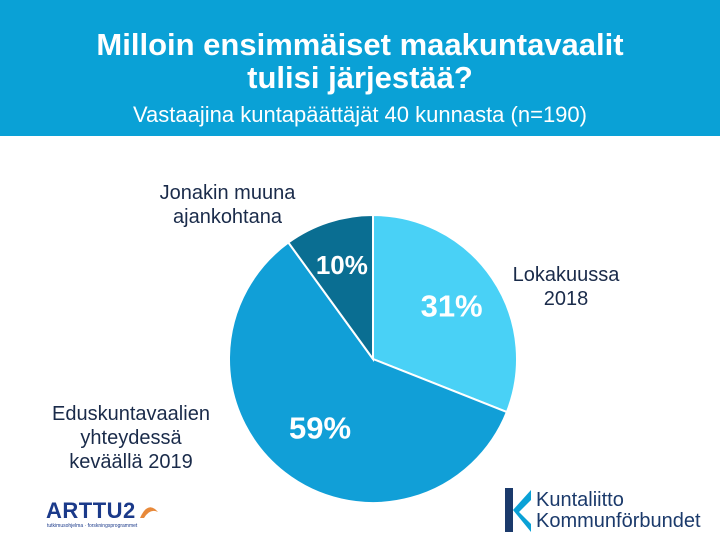  What do you see at coordinates (518, 510) in the screenshot?
I see `kuntaliitto-k-icon` at bounding box center [518, 510].